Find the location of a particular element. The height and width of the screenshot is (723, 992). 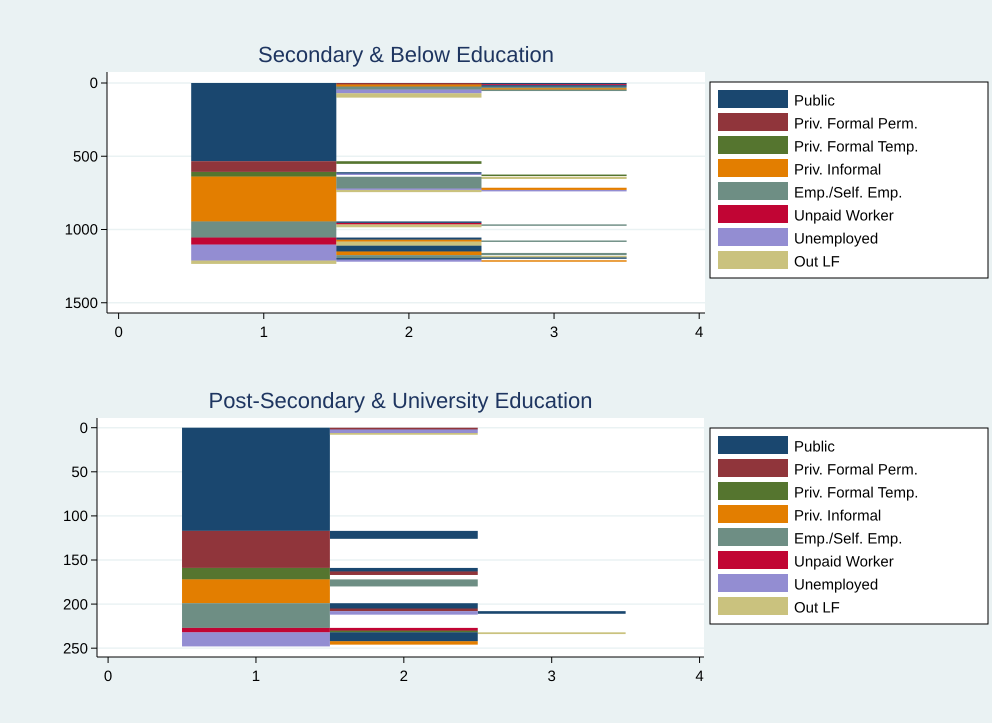

y-tick-label: 1000 is located at coordinates (81, 230).